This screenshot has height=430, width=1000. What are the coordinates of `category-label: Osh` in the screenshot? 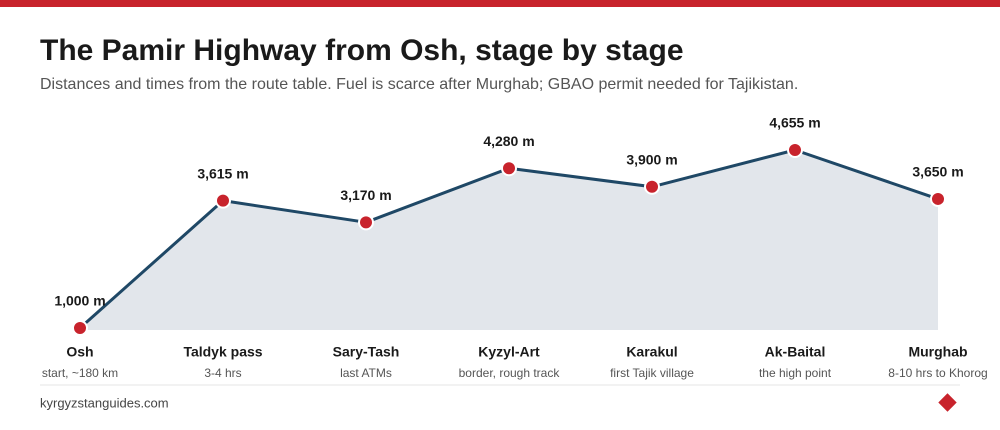 It's located at (79, 352).